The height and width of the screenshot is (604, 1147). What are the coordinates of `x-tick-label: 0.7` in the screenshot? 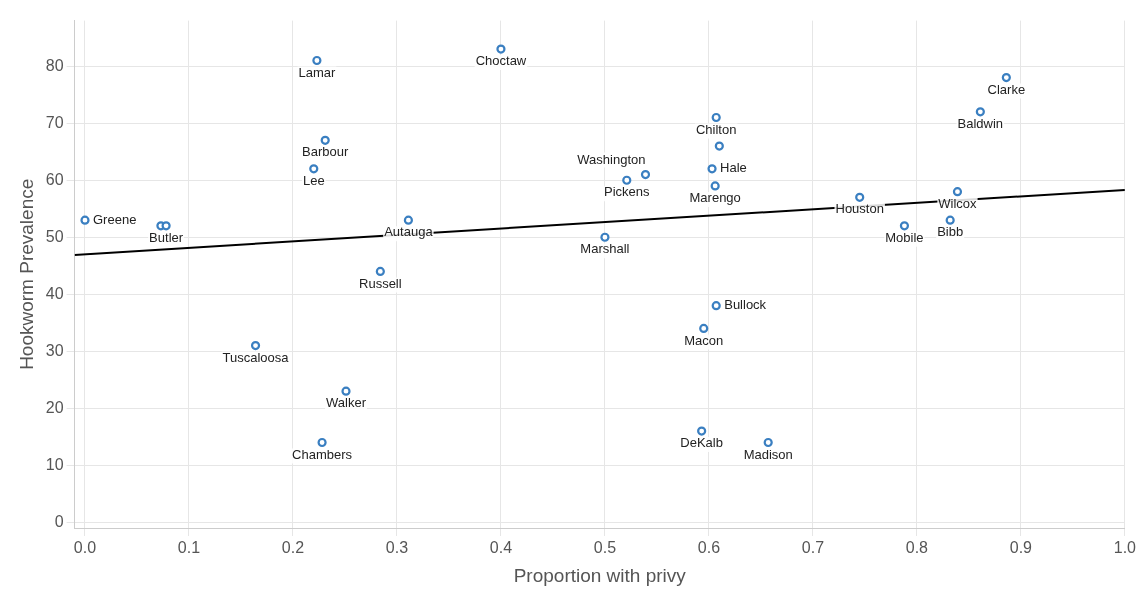 It's located at (813, 548).